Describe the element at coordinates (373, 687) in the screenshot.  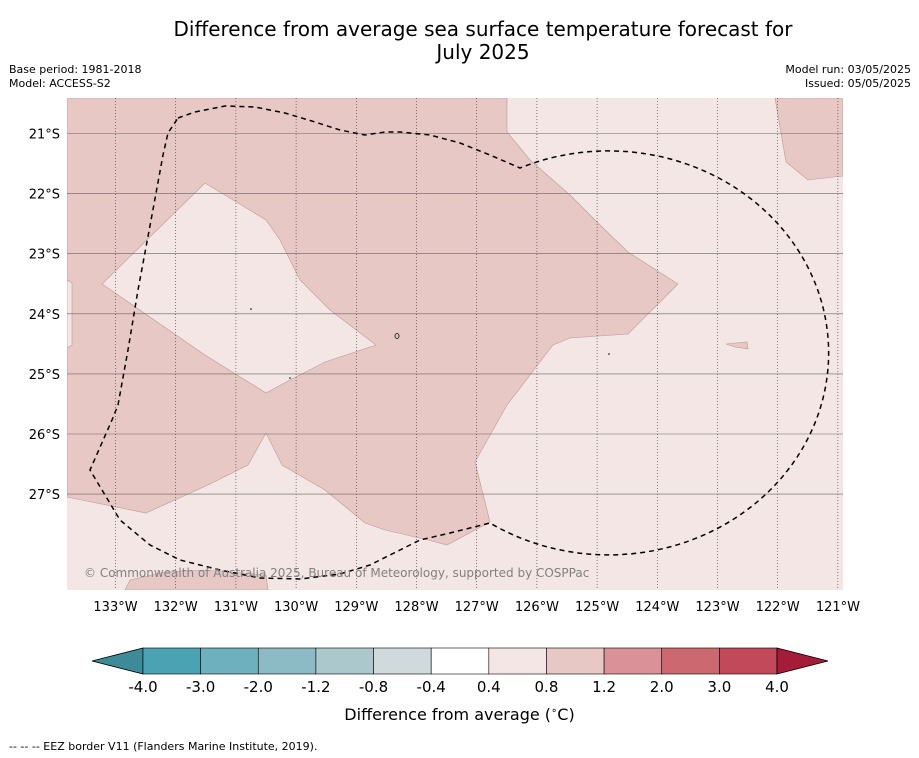
I see `colorbar-tick-label: -0.8` at that location.